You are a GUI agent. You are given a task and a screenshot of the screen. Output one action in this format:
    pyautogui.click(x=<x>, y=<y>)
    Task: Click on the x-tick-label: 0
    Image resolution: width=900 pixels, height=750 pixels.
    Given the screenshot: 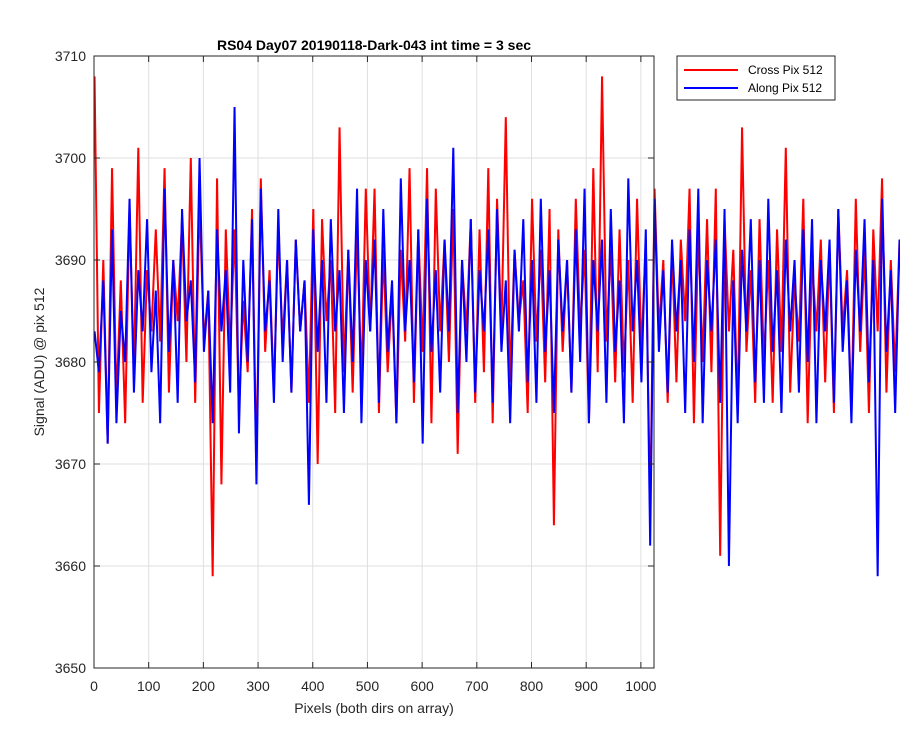 What is the action you would take?
    pyautogui.click(x=94, y=686)
    